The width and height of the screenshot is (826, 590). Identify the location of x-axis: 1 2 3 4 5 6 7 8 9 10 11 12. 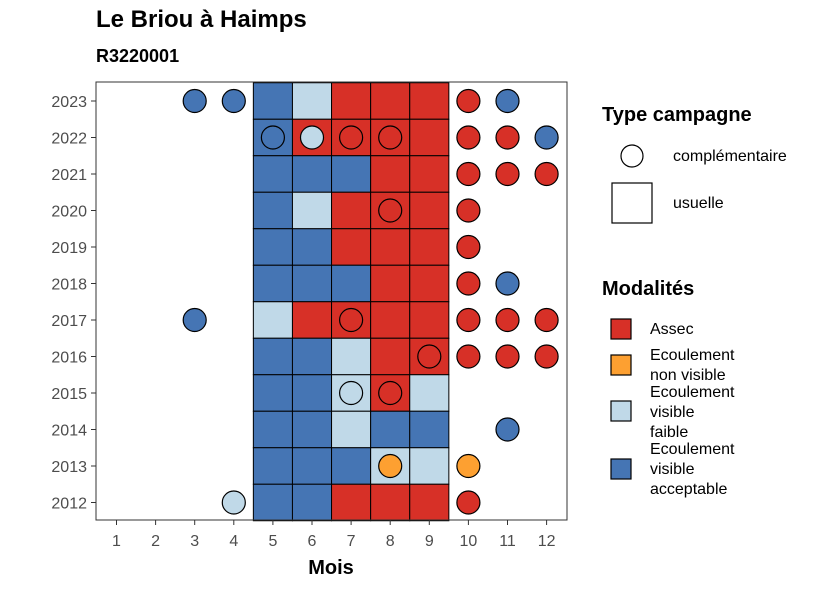
(334, 535).